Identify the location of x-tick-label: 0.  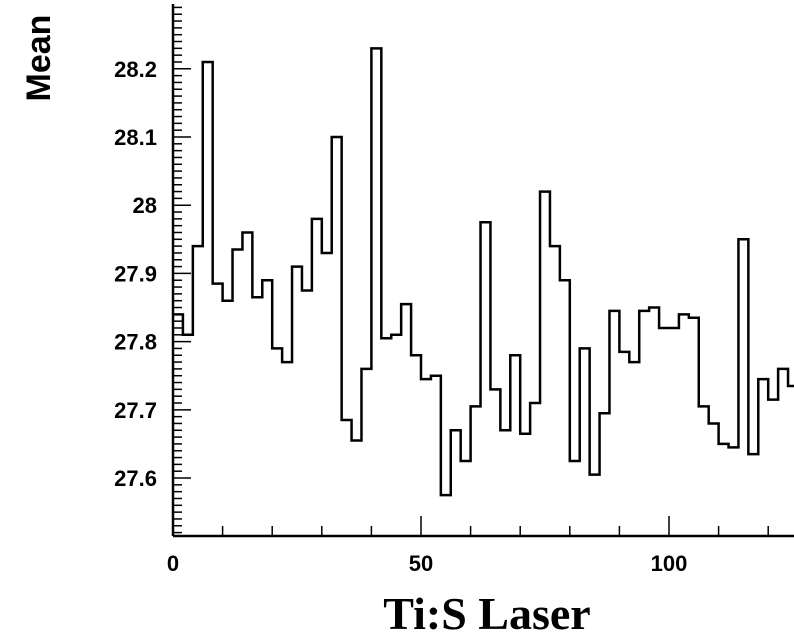
(173, 563).